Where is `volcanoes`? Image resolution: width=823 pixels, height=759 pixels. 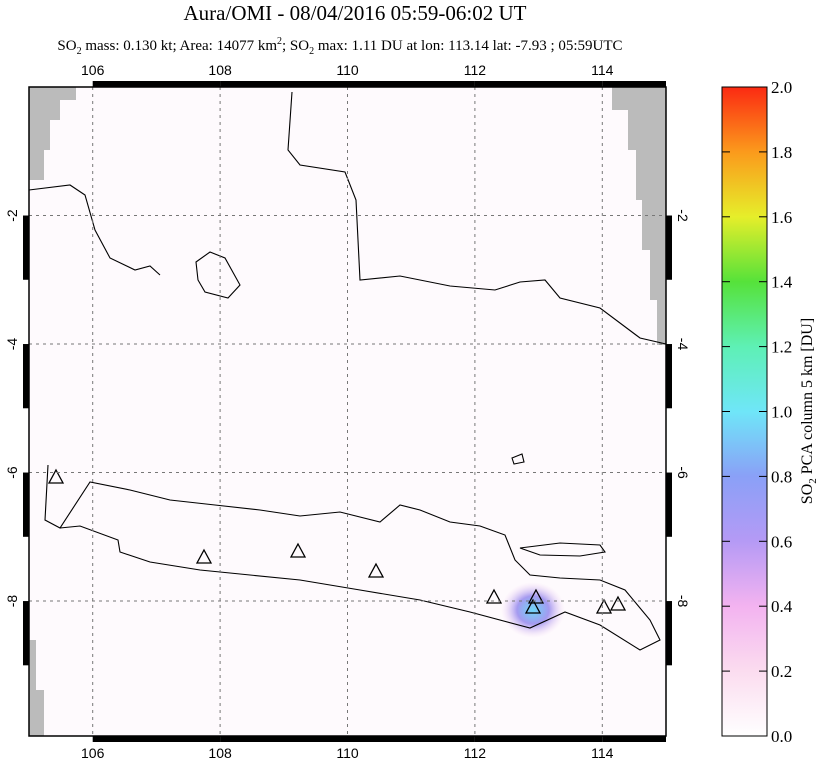
volcanoes is located at coordinates (337, 541).